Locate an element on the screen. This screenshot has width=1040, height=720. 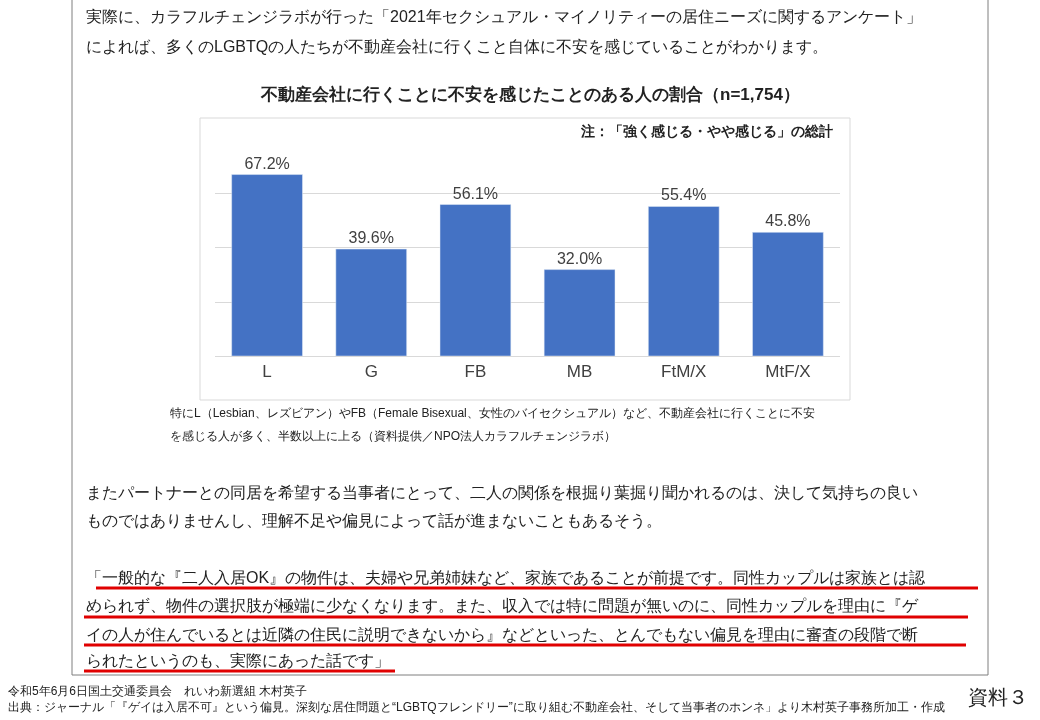
text: 注：「強く感じる・やや感じる」の総計 is located at coordinates (706, 131).